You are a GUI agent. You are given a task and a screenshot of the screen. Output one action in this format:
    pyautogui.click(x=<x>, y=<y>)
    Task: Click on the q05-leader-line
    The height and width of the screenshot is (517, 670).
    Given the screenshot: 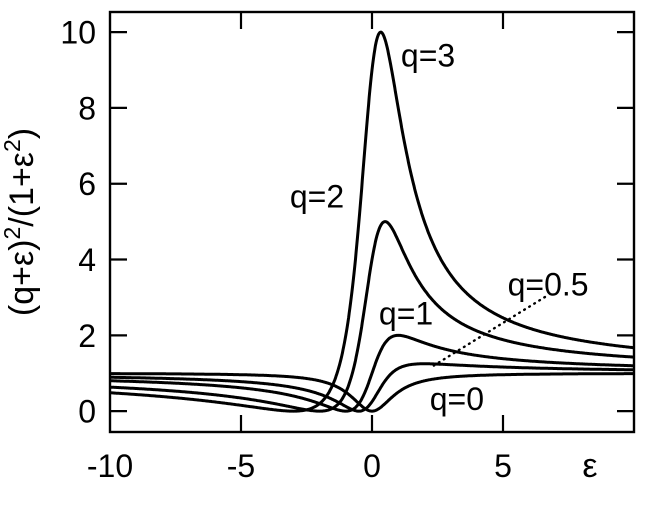 What is the action you would take?
    pyautogui.click(x=489, y=331)
    